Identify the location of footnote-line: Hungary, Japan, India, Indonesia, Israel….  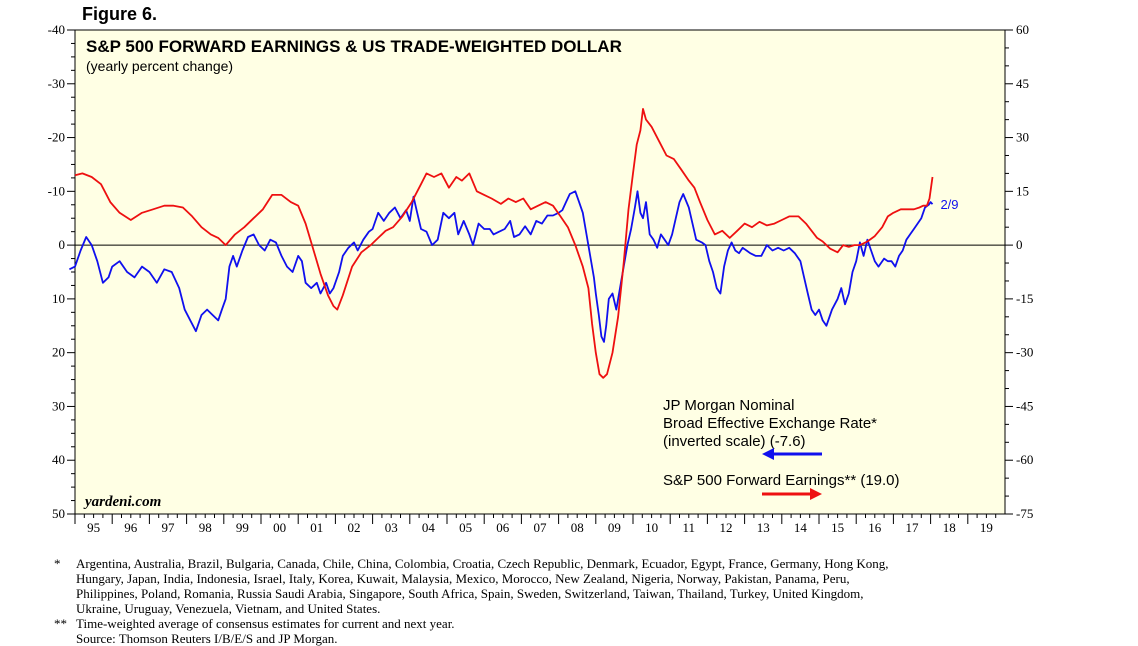
(463, 578).